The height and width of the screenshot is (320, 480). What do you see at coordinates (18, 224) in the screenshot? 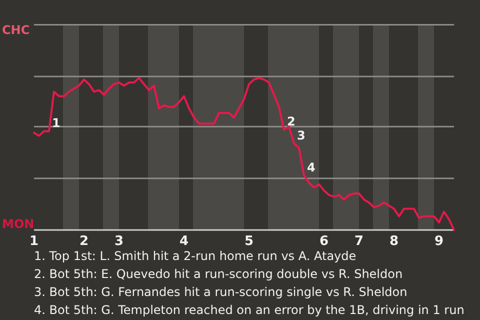
I see `annotation: MON` at bounding box center [18, 224].